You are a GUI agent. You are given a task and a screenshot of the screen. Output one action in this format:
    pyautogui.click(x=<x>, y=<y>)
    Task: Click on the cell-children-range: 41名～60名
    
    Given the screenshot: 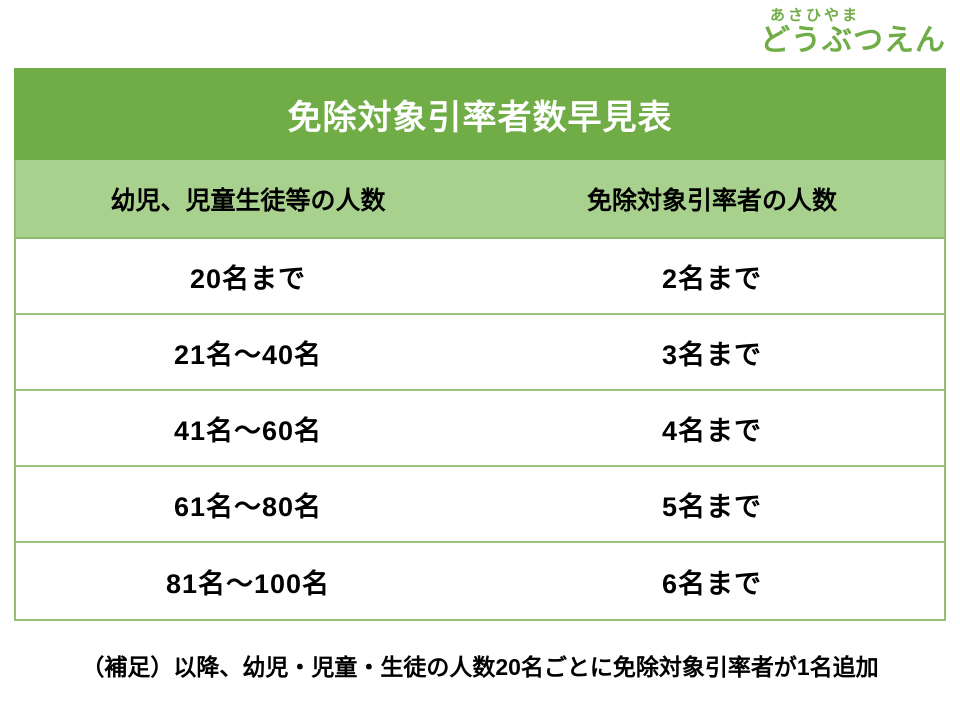 What is the action you would take?
    pyautogui.click(x=248, y=430)
    